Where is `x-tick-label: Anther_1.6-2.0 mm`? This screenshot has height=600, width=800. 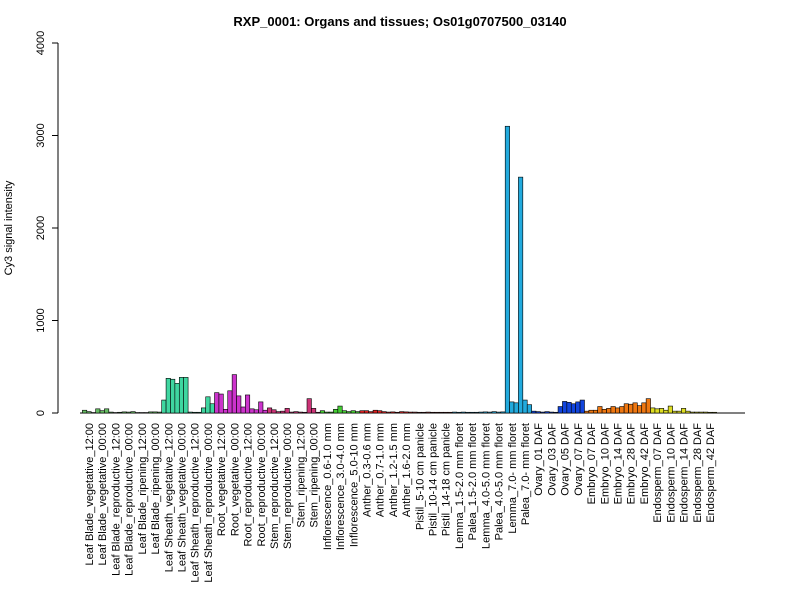 x-tick-label: Anther_1.6-2.0 mm is located at coordinates (407, 470).